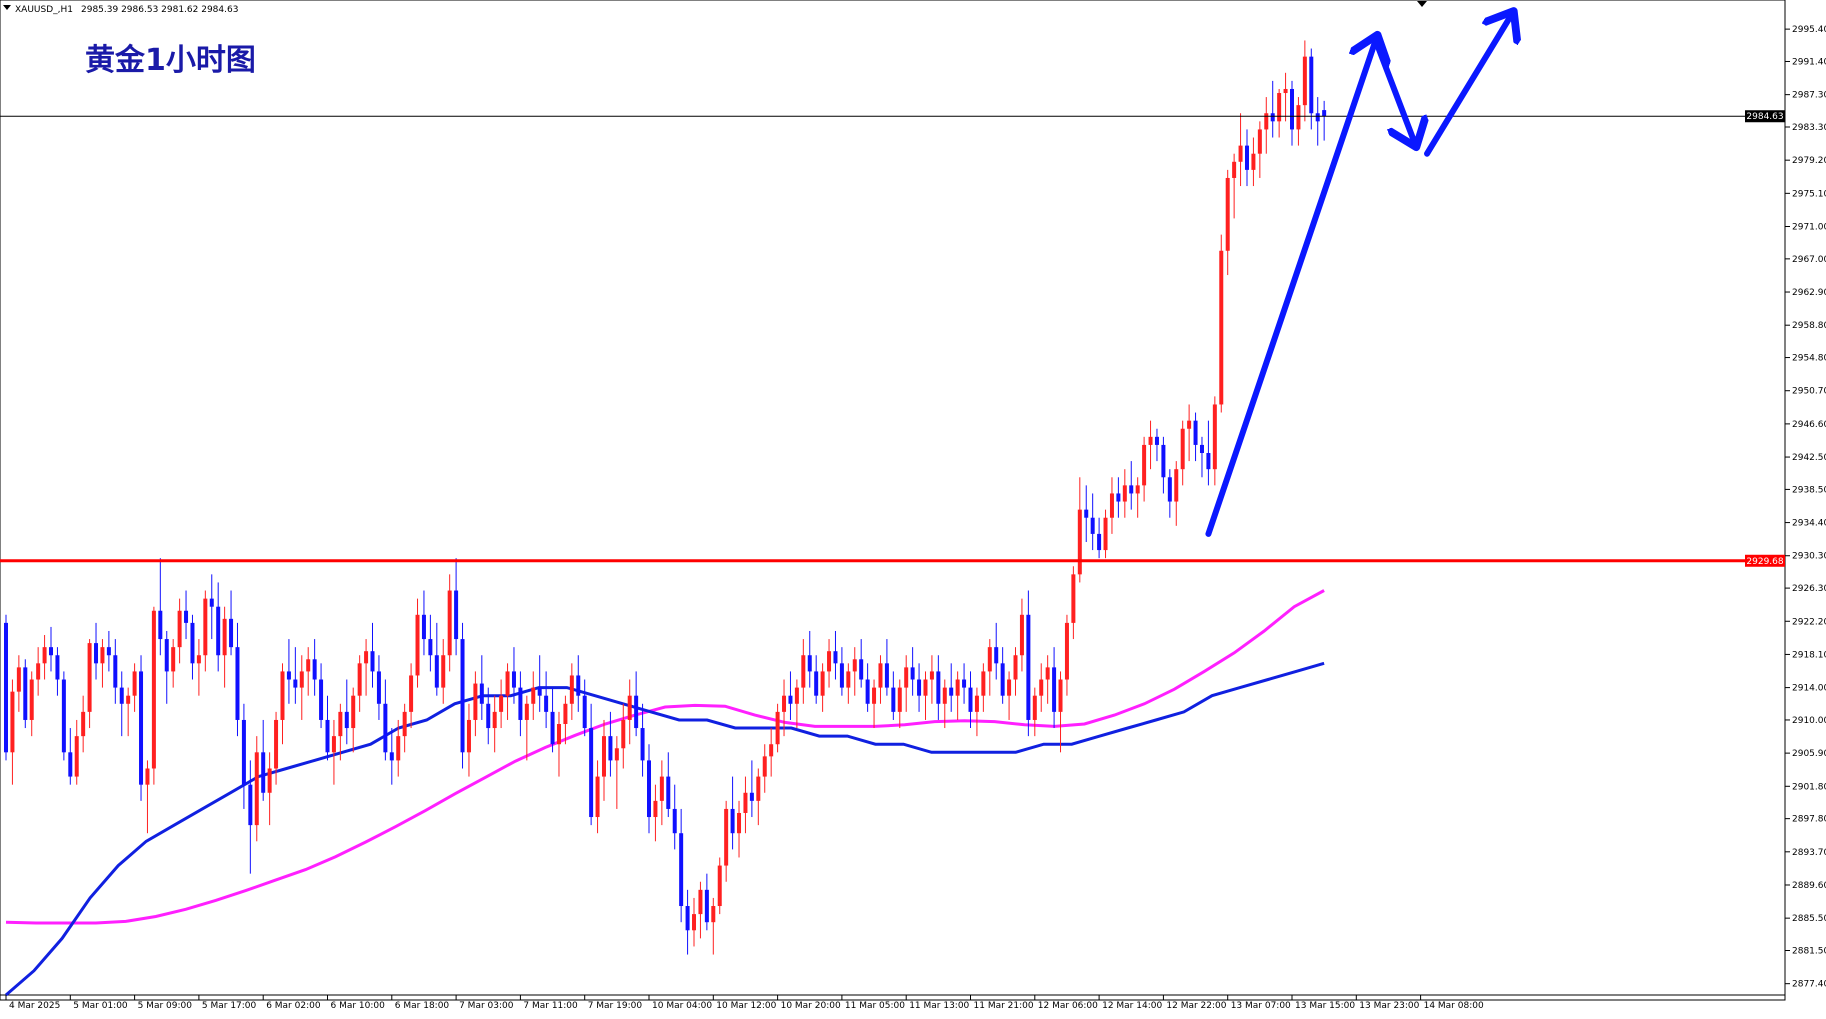  What do you see at coordinates (7, 7) in the screenshot?
I see `symbol-dropdown-icon` at bounding box center [7, 7].